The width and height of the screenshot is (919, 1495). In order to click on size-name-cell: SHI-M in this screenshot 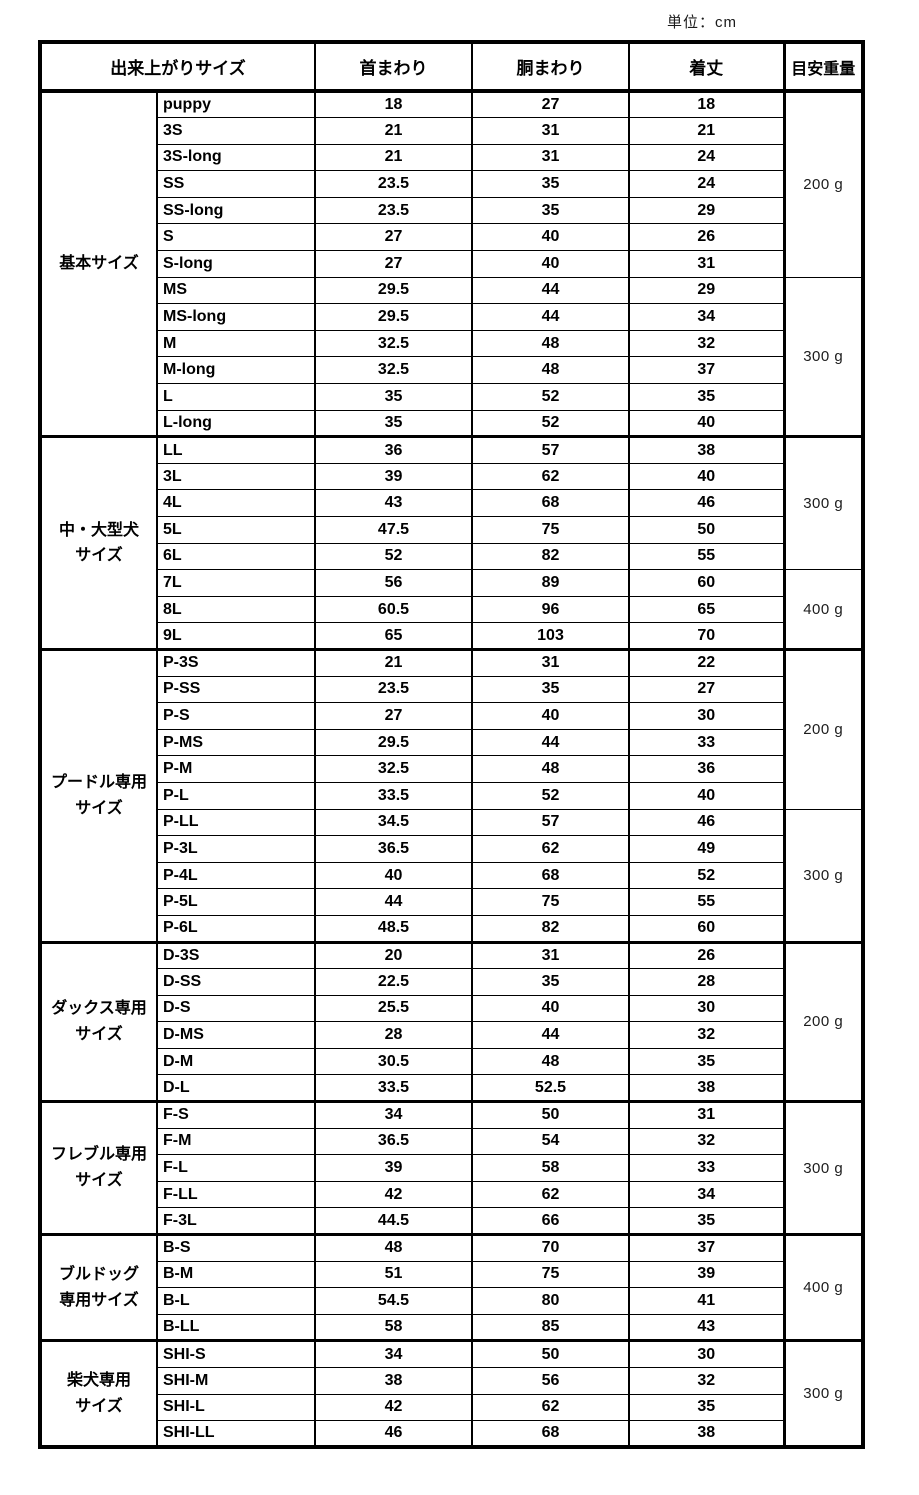, I will do `click(236, 1381)`.